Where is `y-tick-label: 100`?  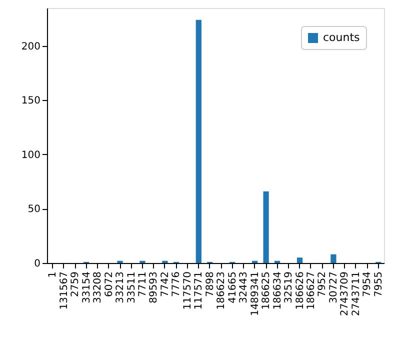 y-tick-label: 100 is located at coordinates (30, 155).